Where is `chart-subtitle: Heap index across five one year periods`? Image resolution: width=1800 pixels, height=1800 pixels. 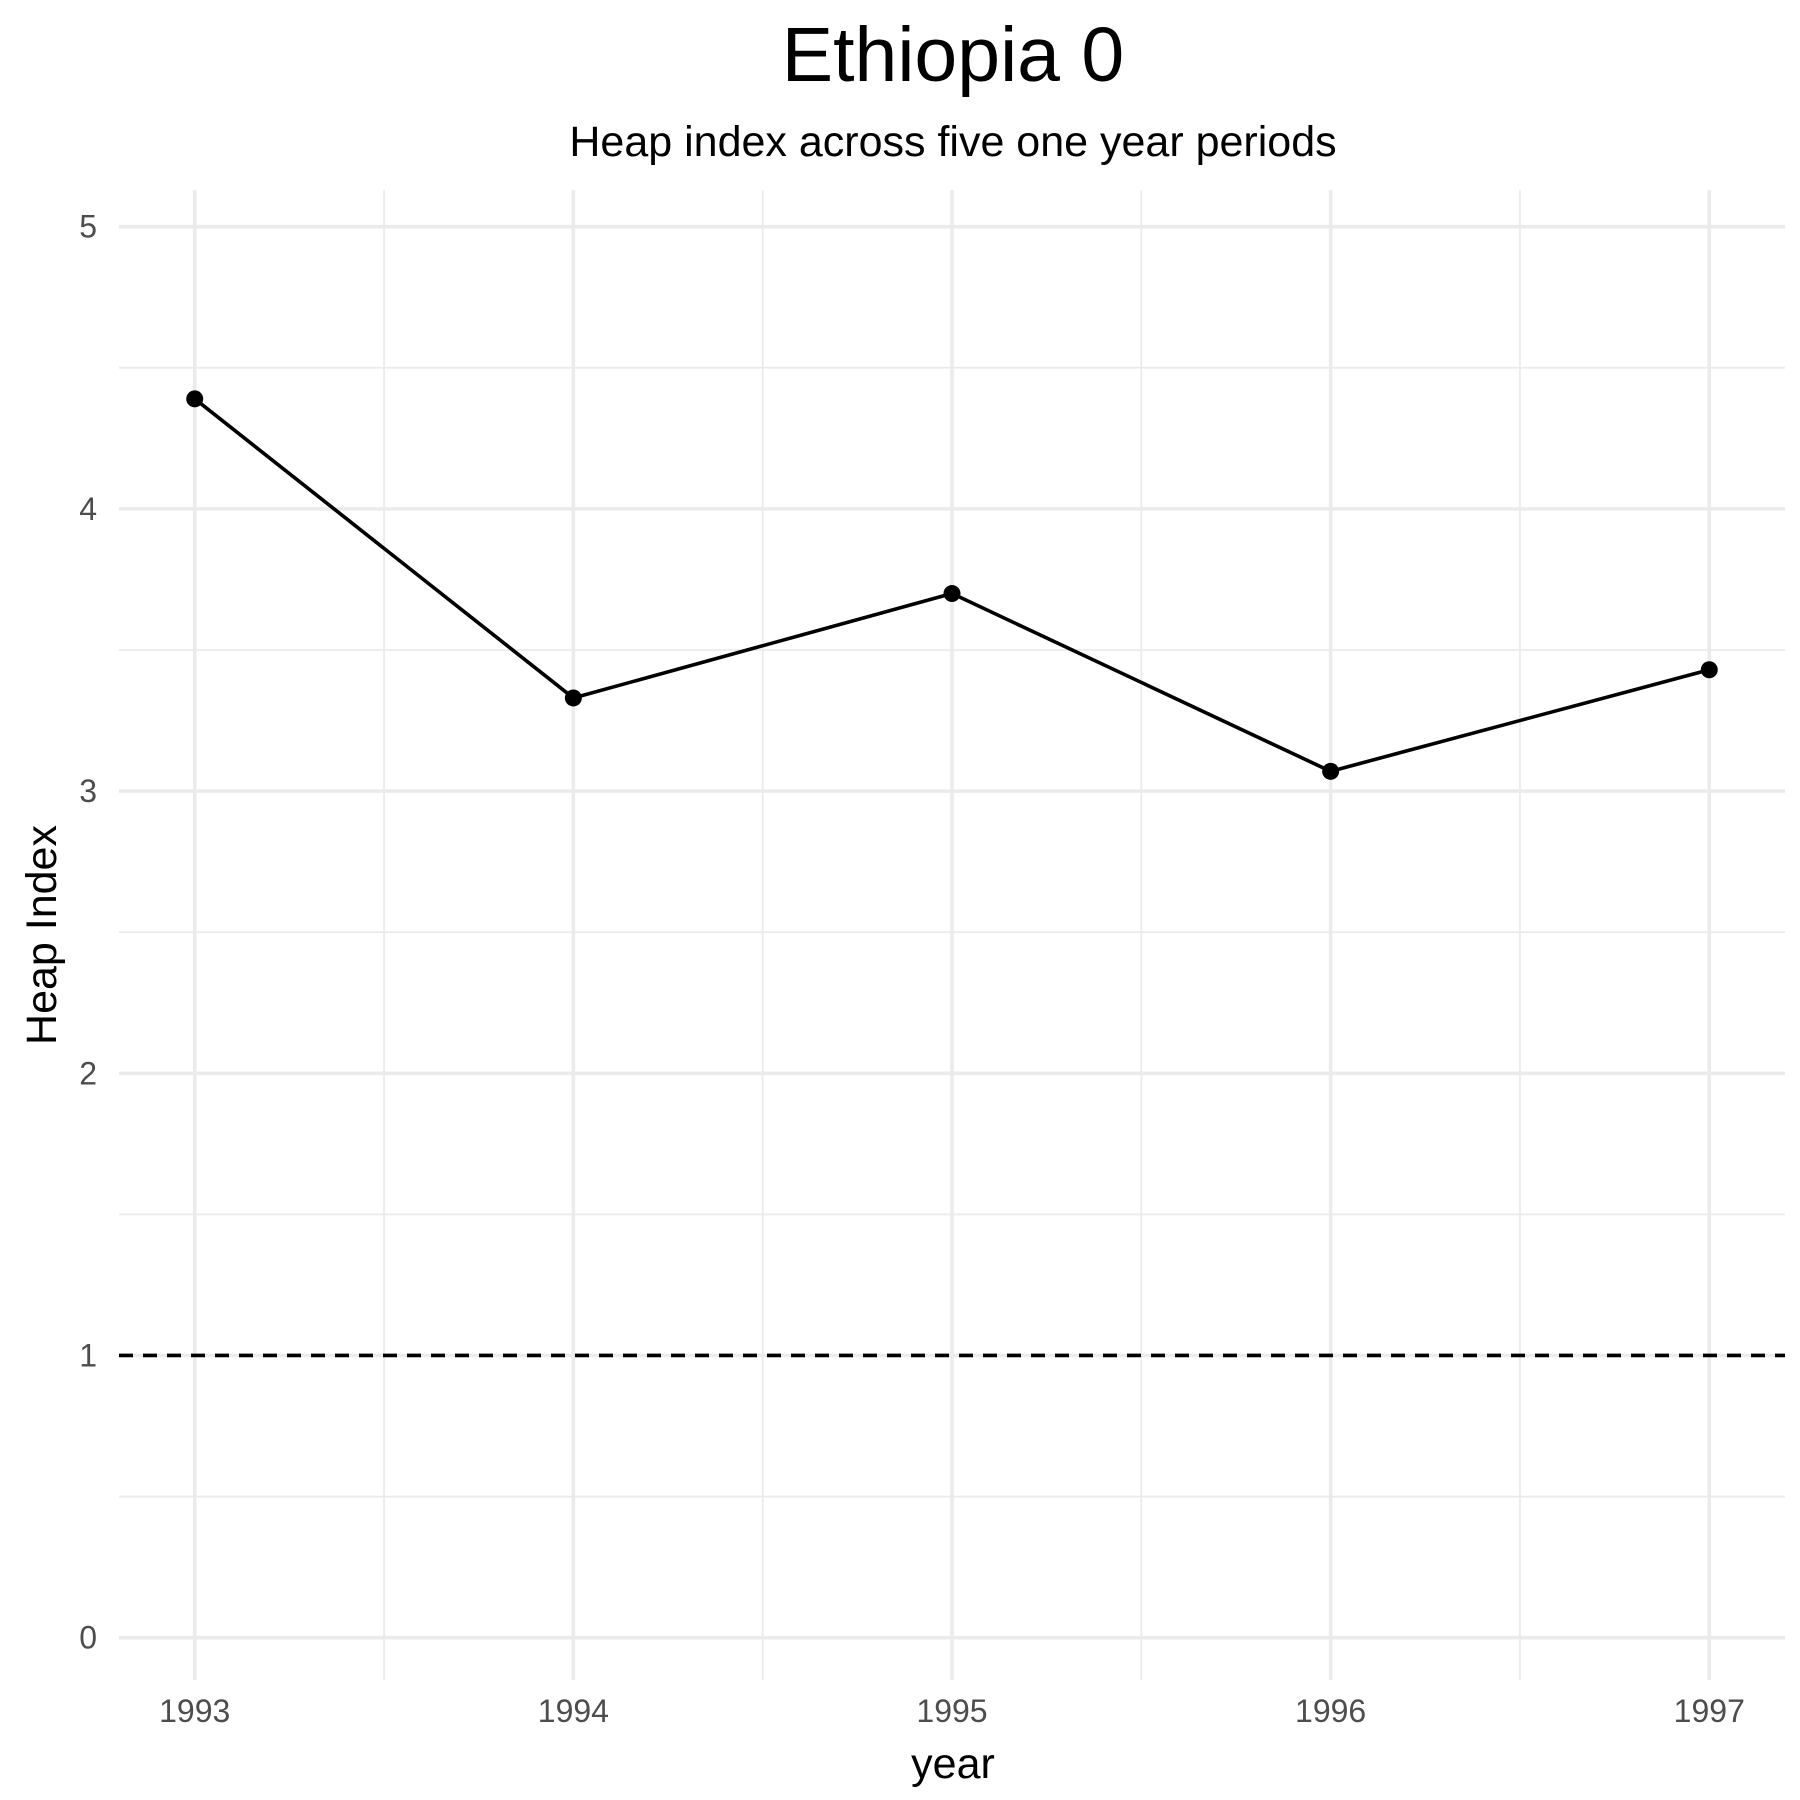
chart-subtitle: Heap index across five one year periods is located at coordinates (952, 142).